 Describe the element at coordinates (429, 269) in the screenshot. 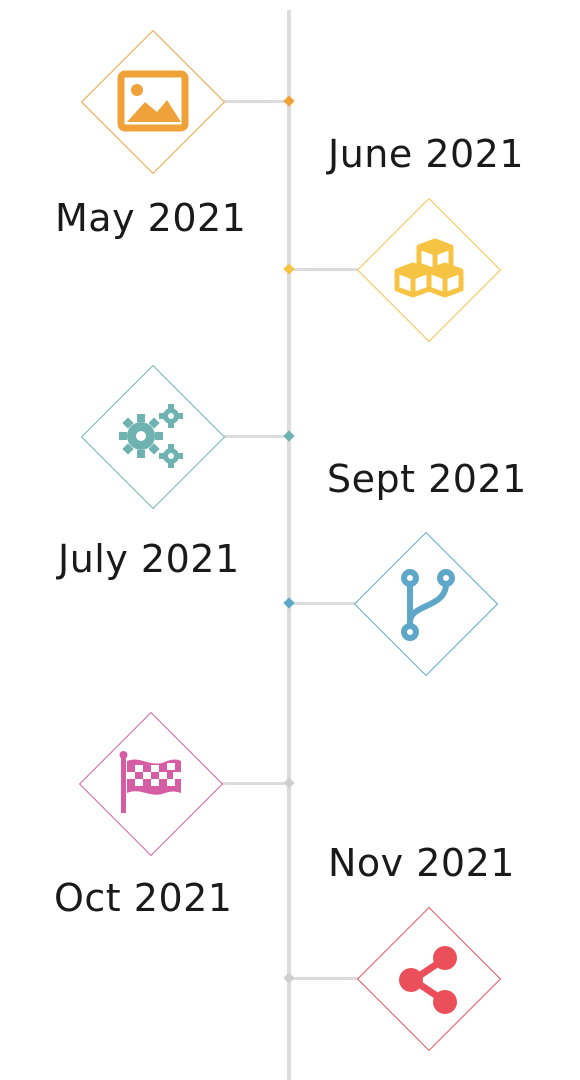

I see `cubes-icon` at that location.